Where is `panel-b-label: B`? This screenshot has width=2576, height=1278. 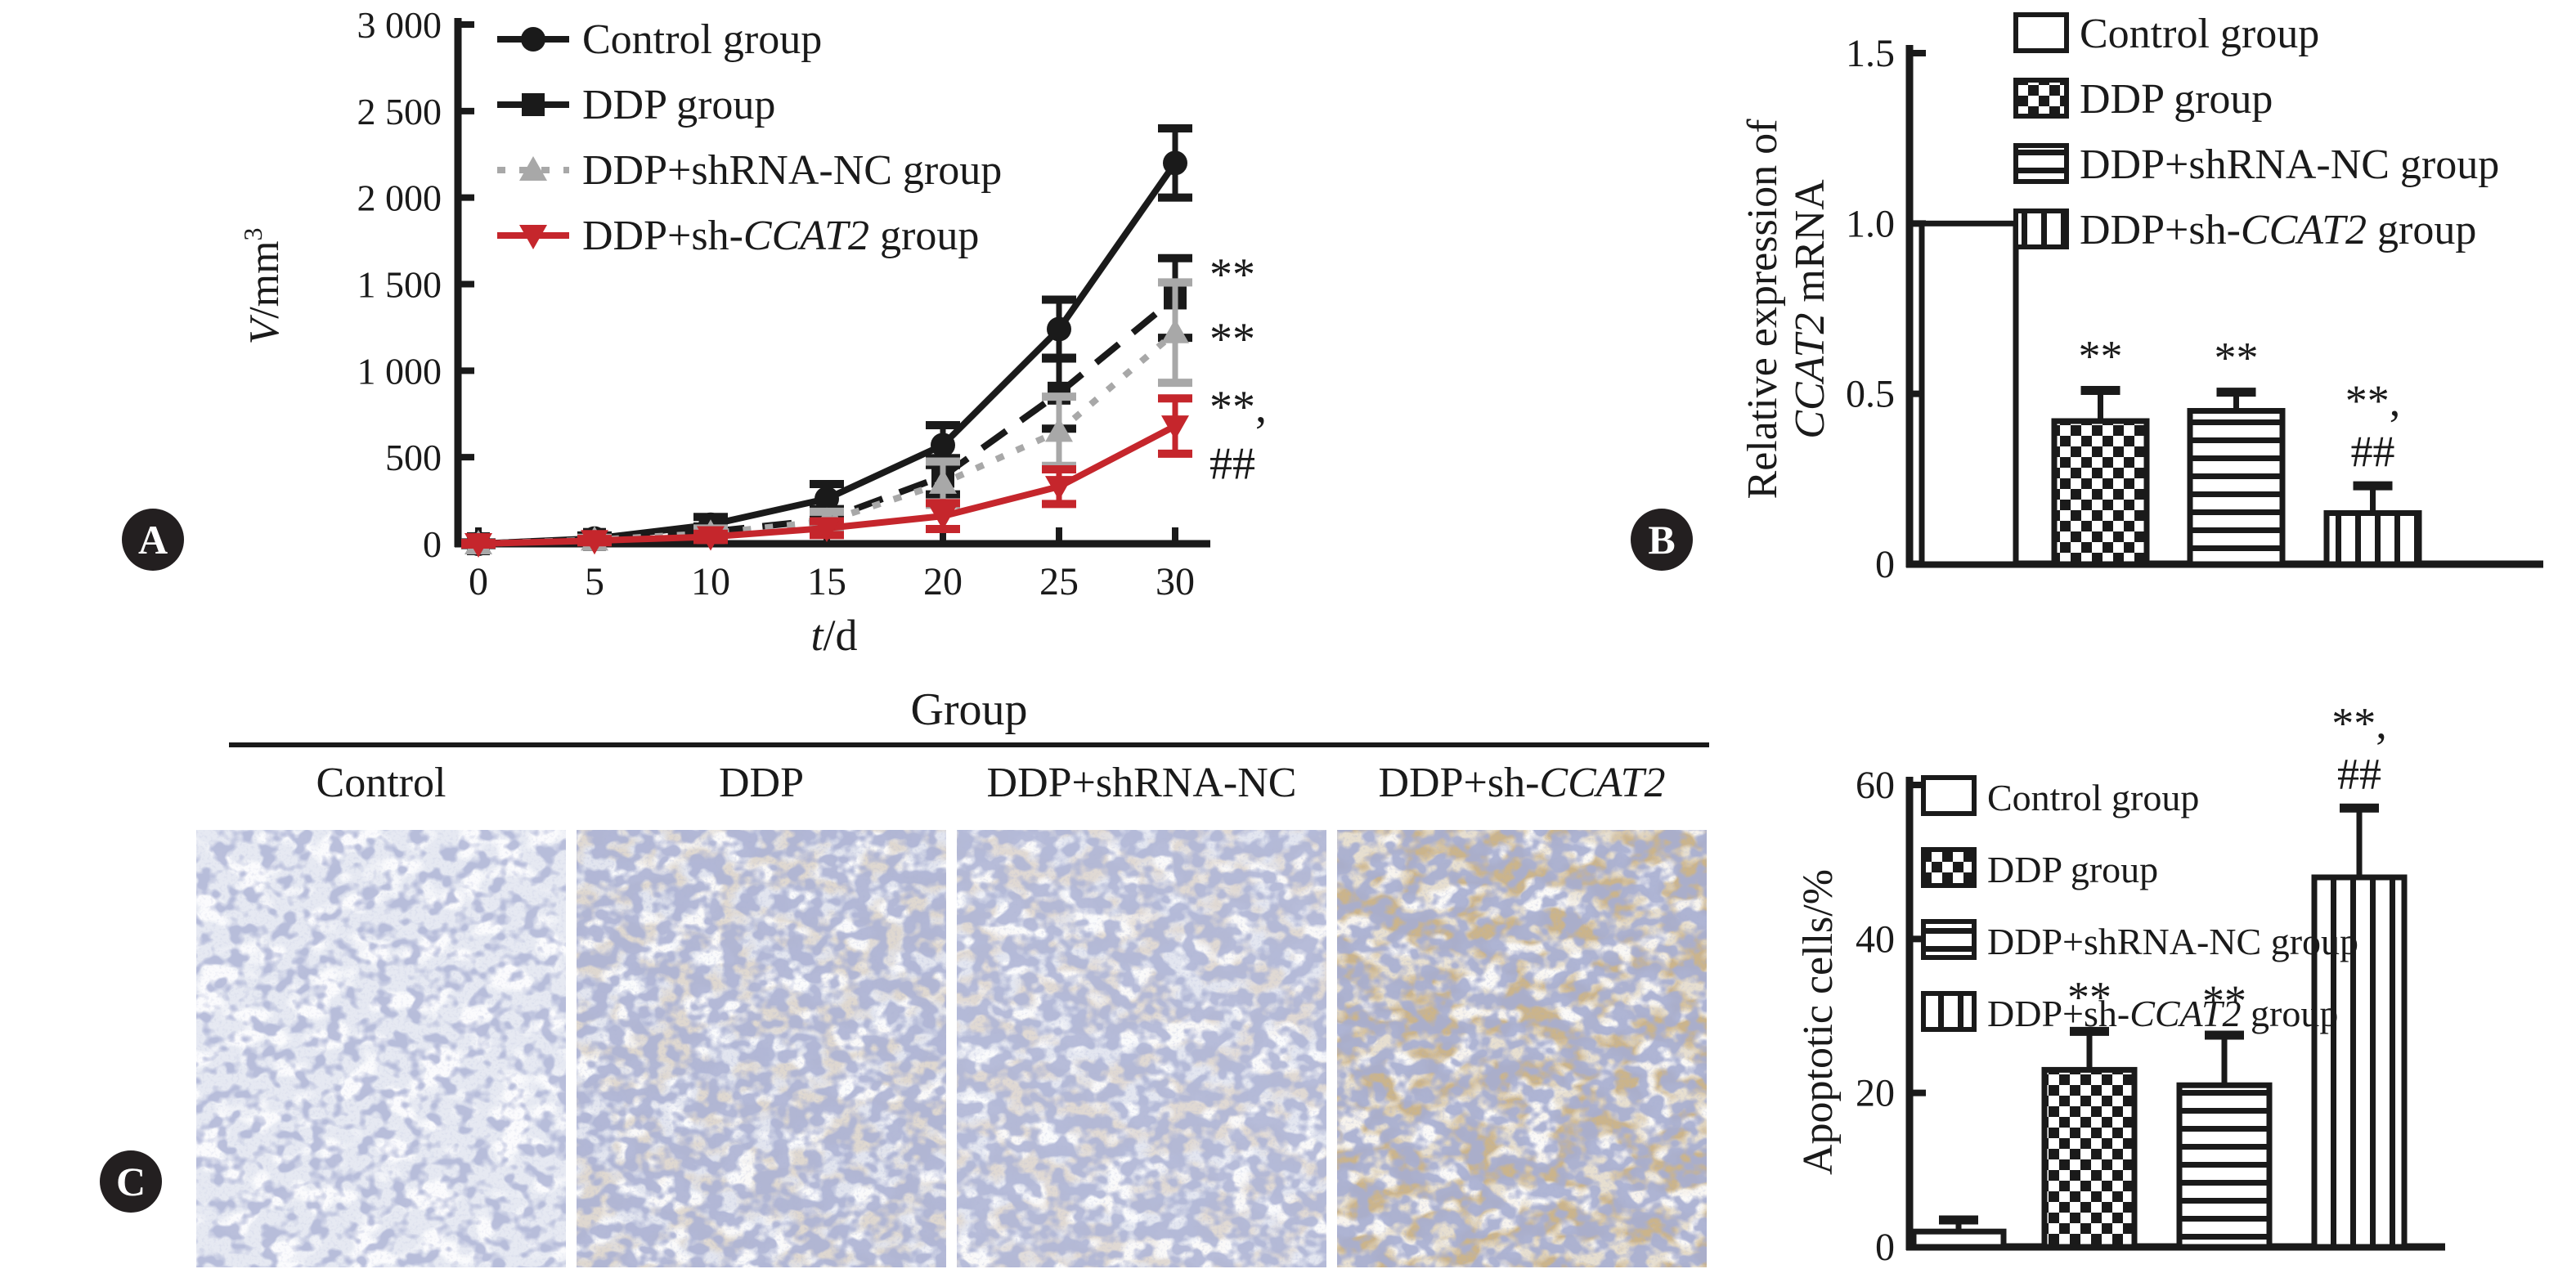 panel-b-label: B is located at coordinates (1662, 540).